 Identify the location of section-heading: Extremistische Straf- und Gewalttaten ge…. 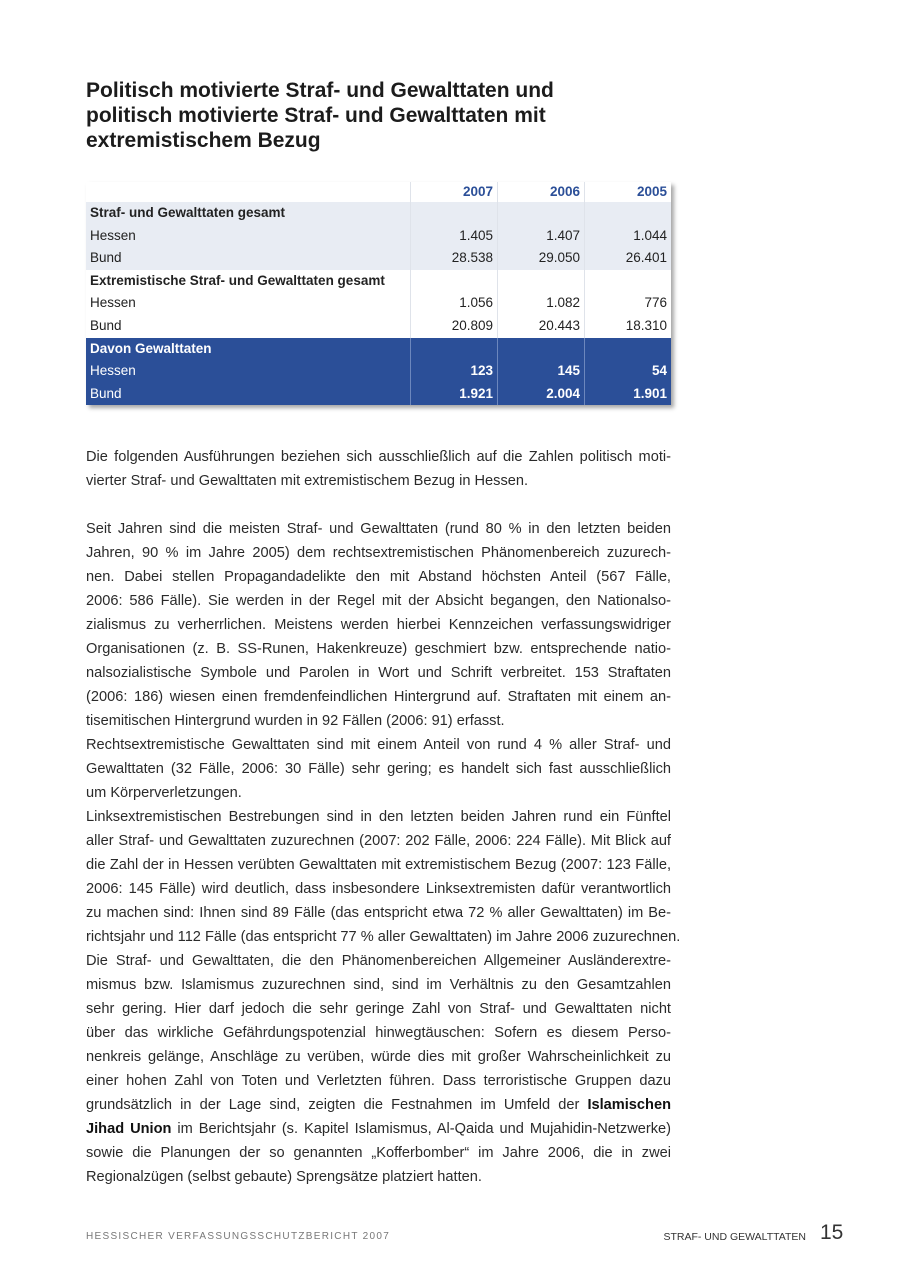
(248, 281).